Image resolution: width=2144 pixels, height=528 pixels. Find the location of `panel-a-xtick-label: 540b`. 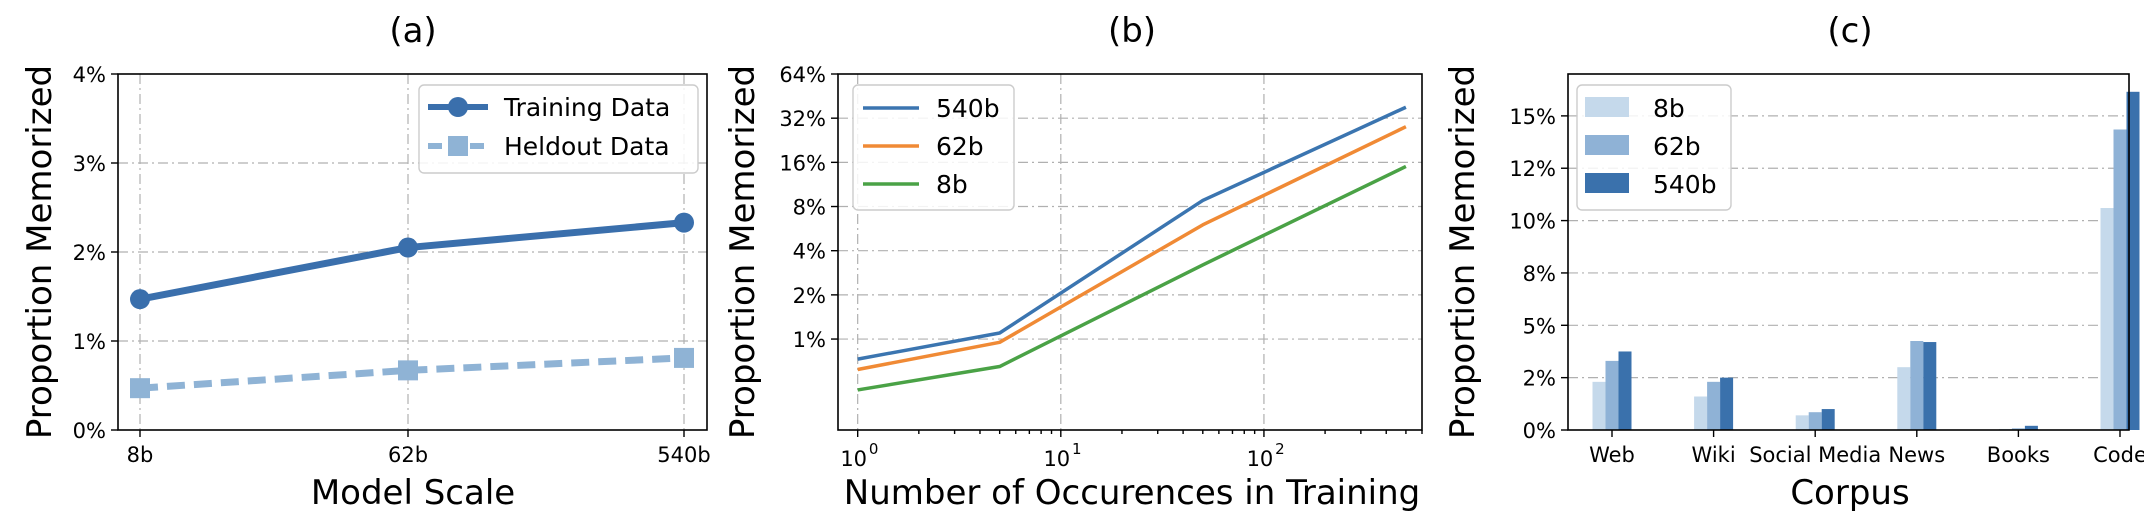

panel-a-xtick-label: 540b is located at coordinates (683, 455).